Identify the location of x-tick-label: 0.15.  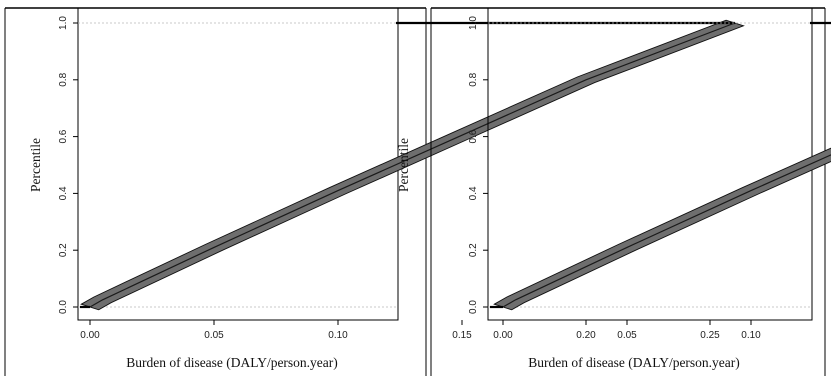
(462, 335).